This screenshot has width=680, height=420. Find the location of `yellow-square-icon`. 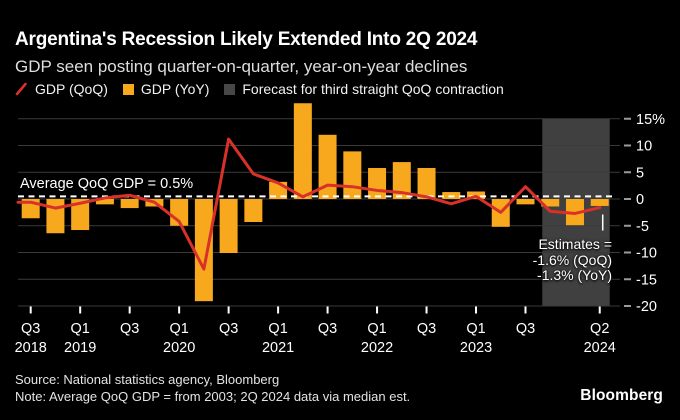

yellow-square-icon is located at coordinates (128, 89).